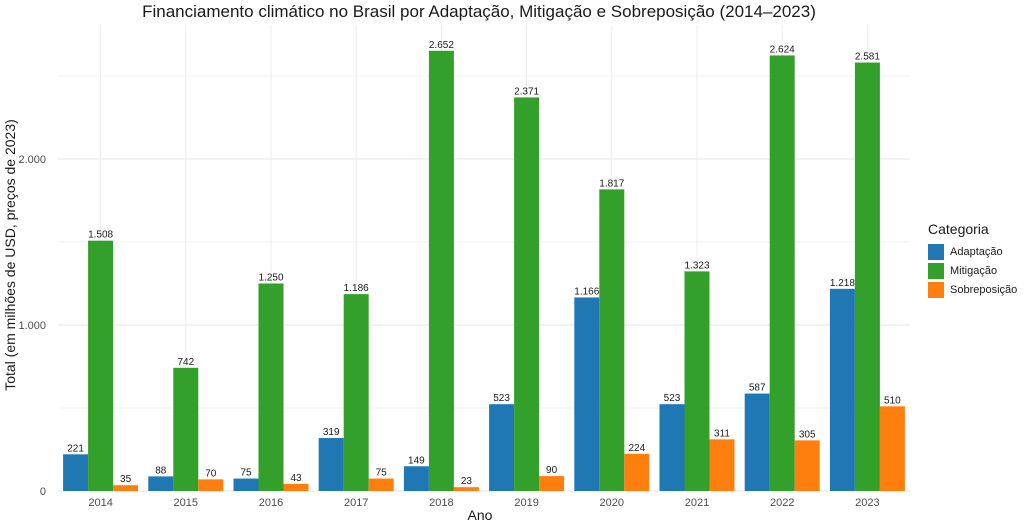  Describe the element at coordinates (697, 503) in the screenshot. I see `x-tick-label: 2021` at that location.